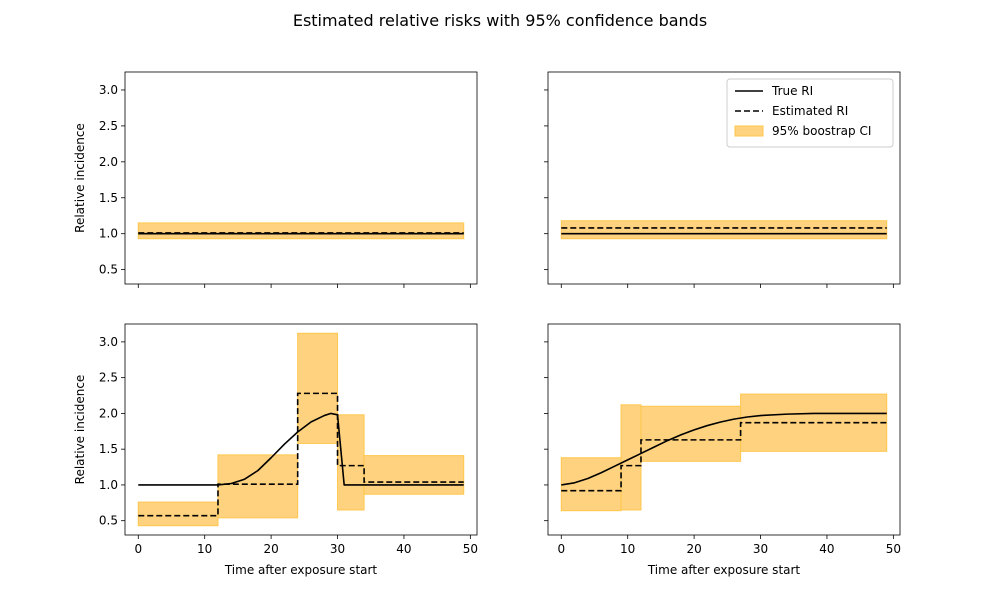 The image size is (1000, 600). I want to click on legend-label: Estimated RI, so click(810, 111).